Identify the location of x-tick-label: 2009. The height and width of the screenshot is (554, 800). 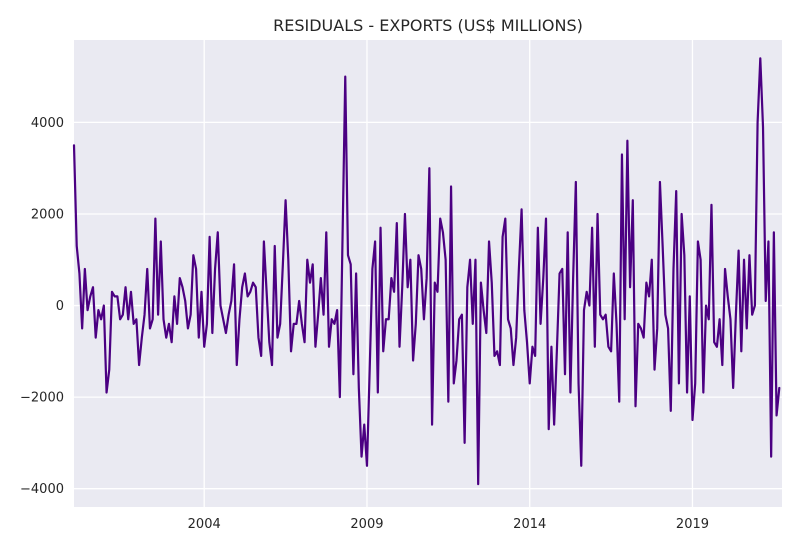
(366, 524).